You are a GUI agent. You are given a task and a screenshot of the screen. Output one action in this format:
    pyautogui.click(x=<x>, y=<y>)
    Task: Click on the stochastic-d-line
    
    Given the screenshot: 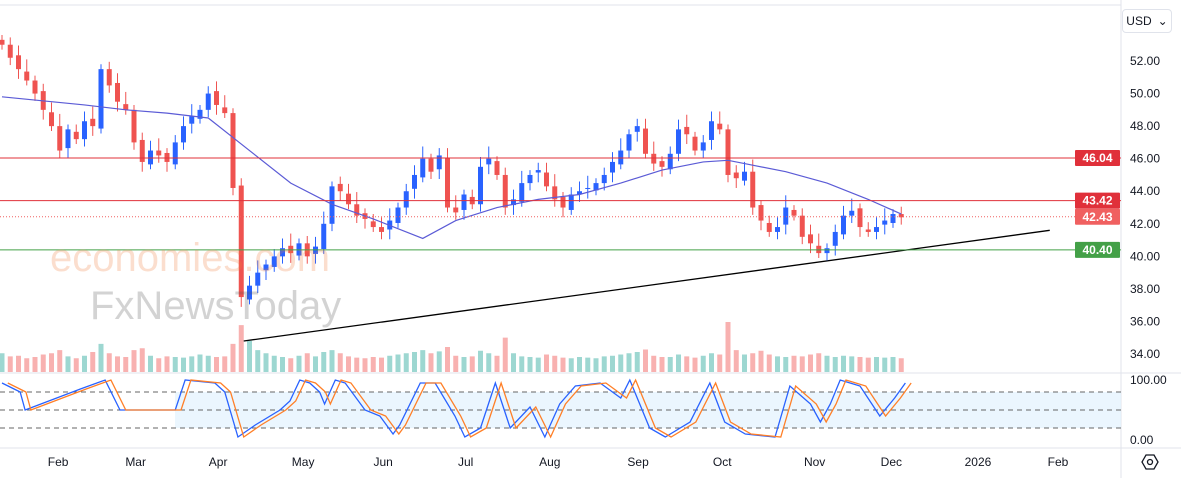 What is the action you would take?
    pyautogui.click(x=459, y=408)
    